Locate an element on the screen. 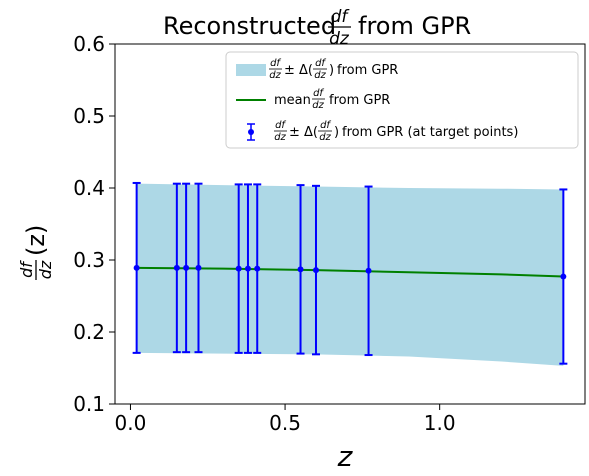  title-frac-den: dz is located at coordinates (339, 39).